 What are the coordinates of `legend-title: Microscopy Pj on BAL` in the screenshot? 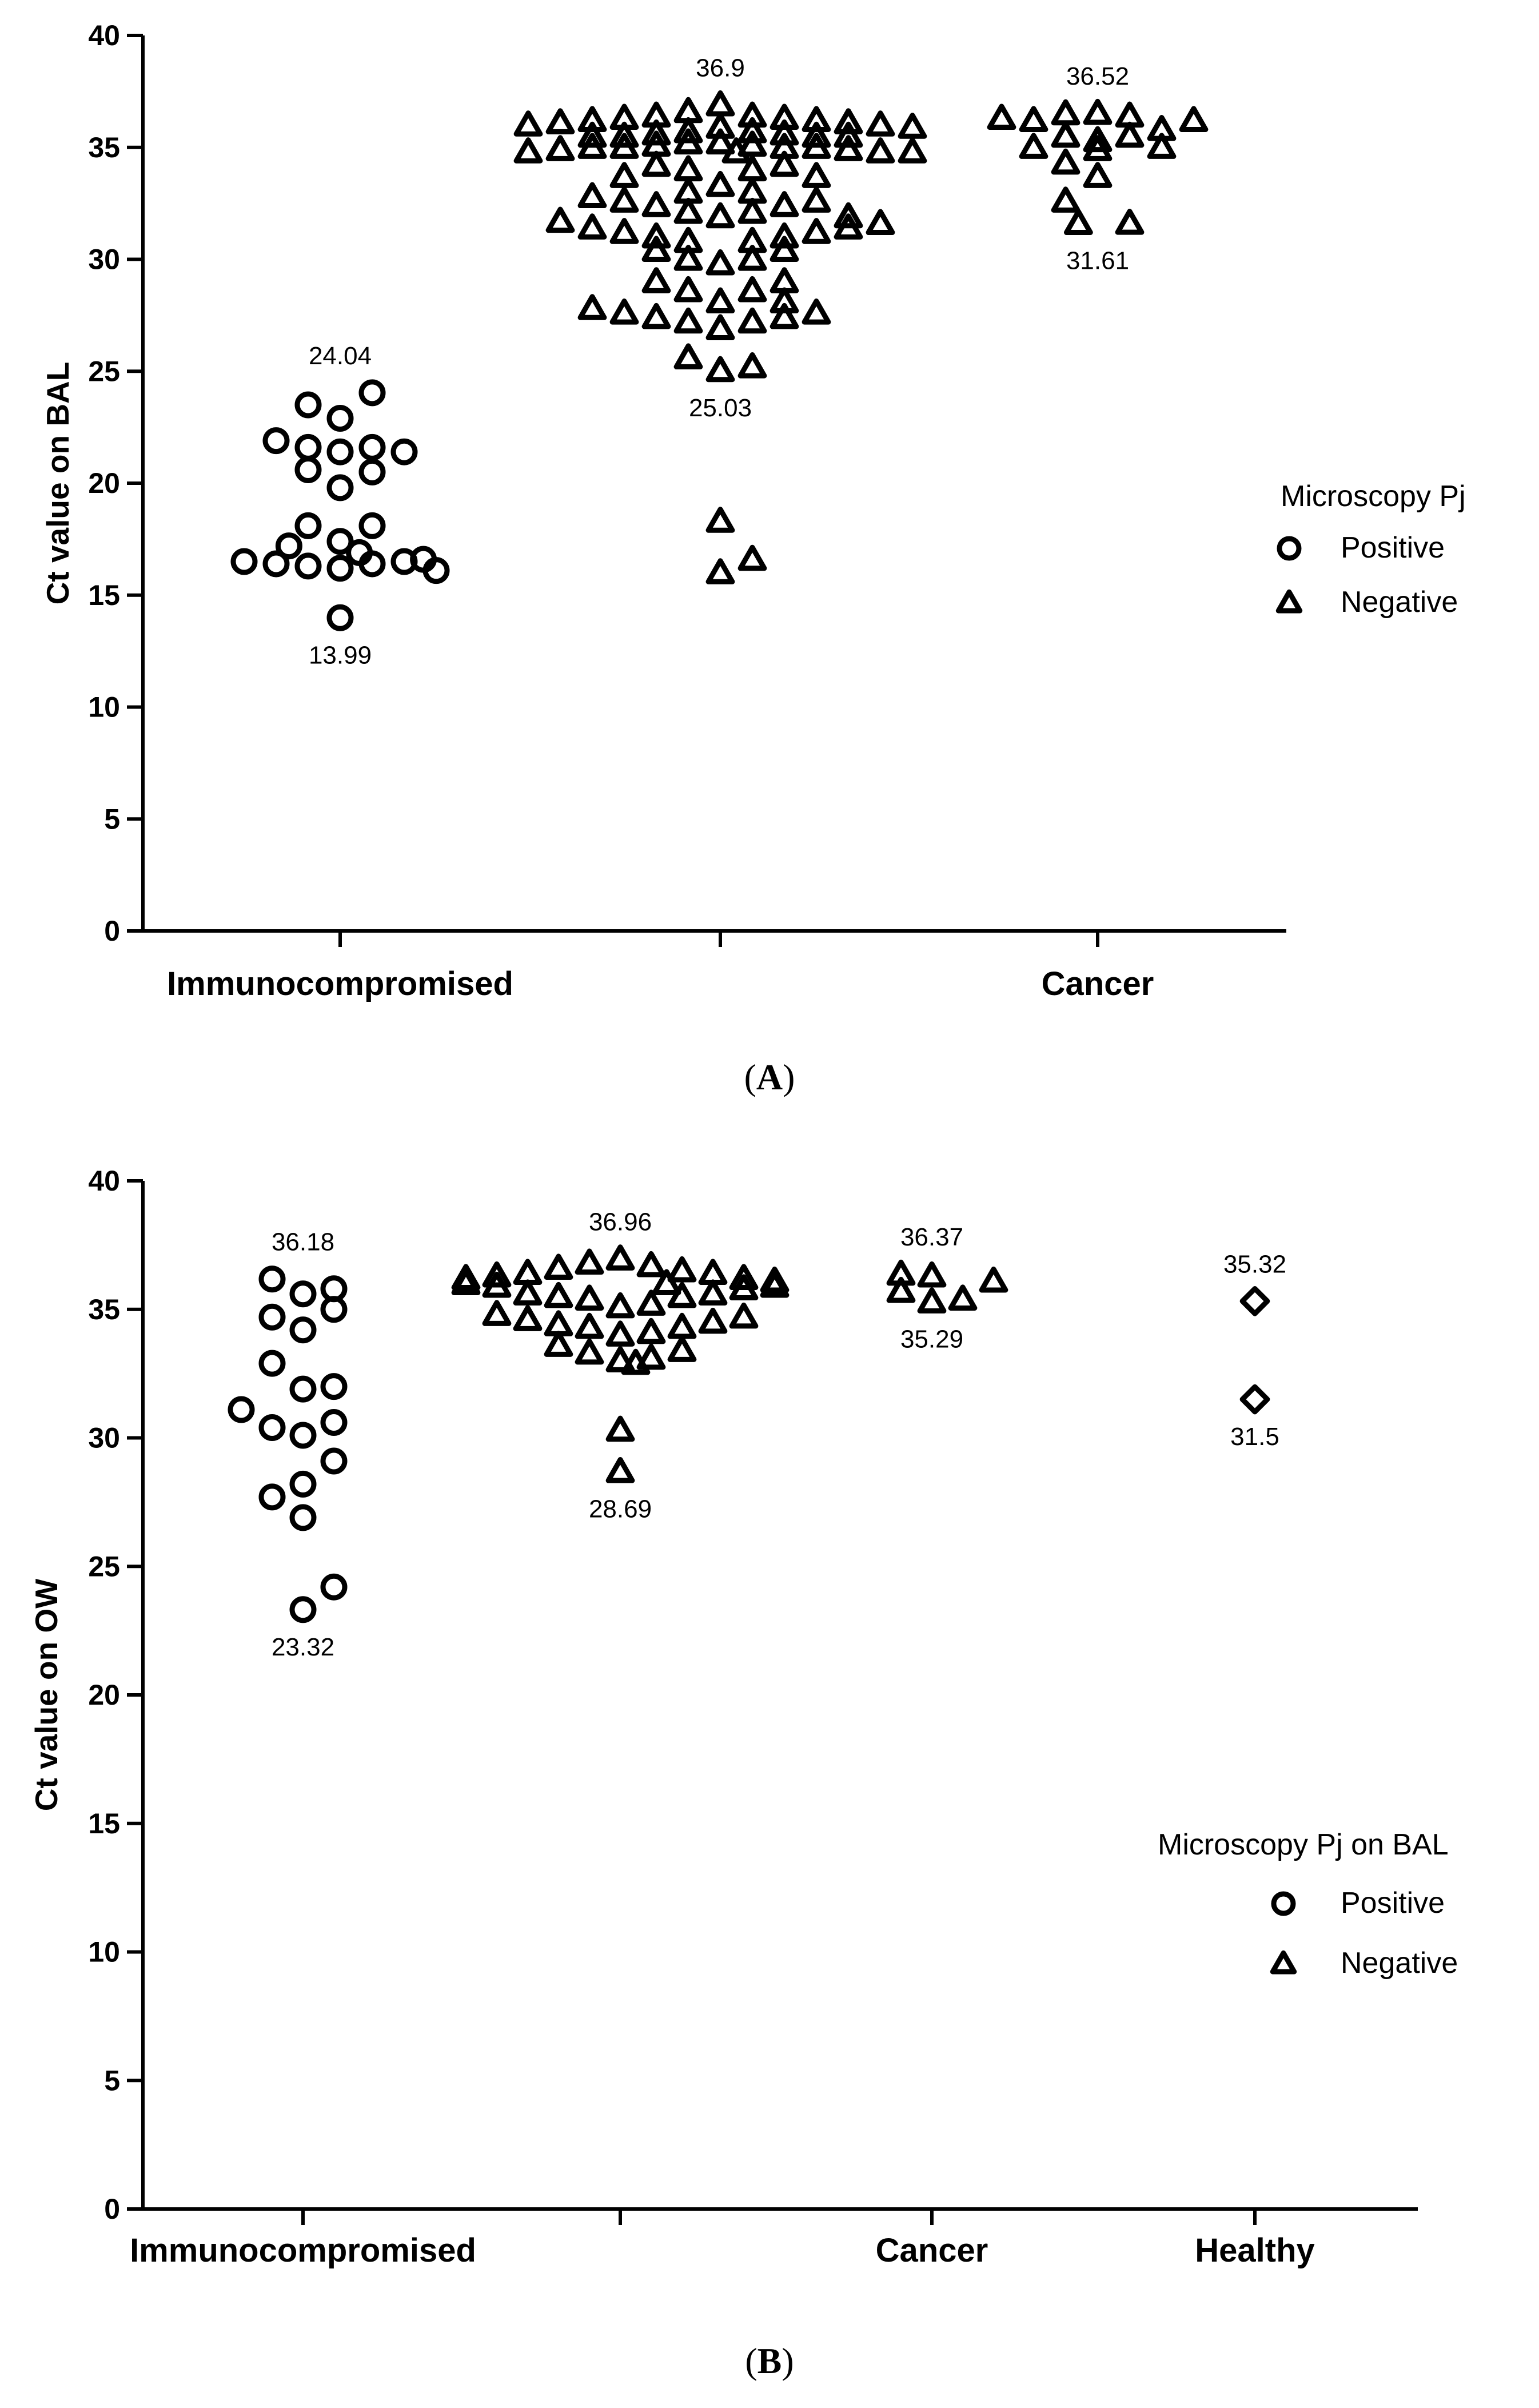 It's located at (1303, 1844).